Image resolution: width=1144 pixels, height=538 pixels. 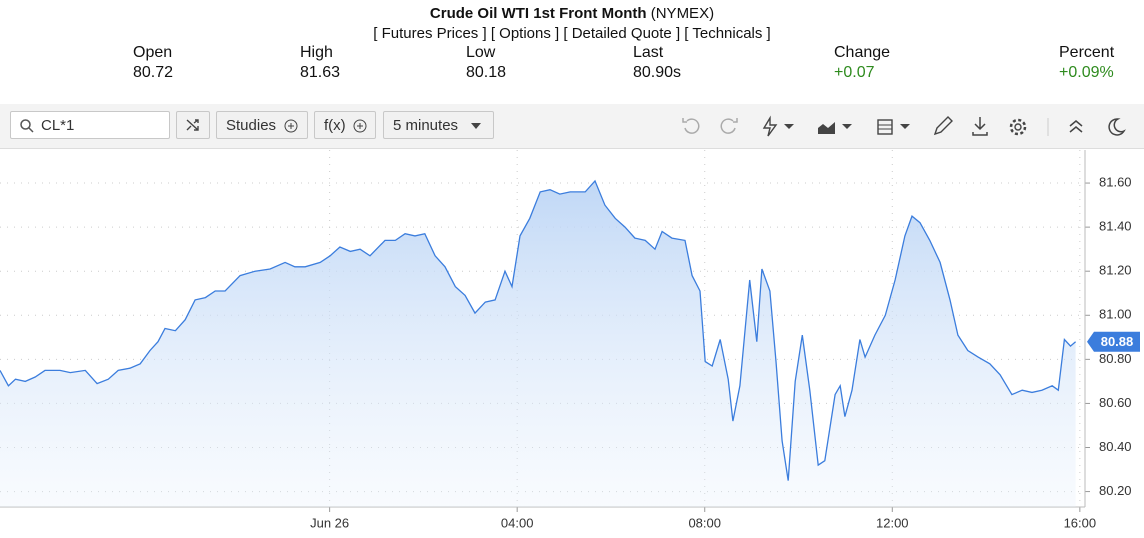 I want to click on last-price-label: 80.88, so click(x=1117, y=341).